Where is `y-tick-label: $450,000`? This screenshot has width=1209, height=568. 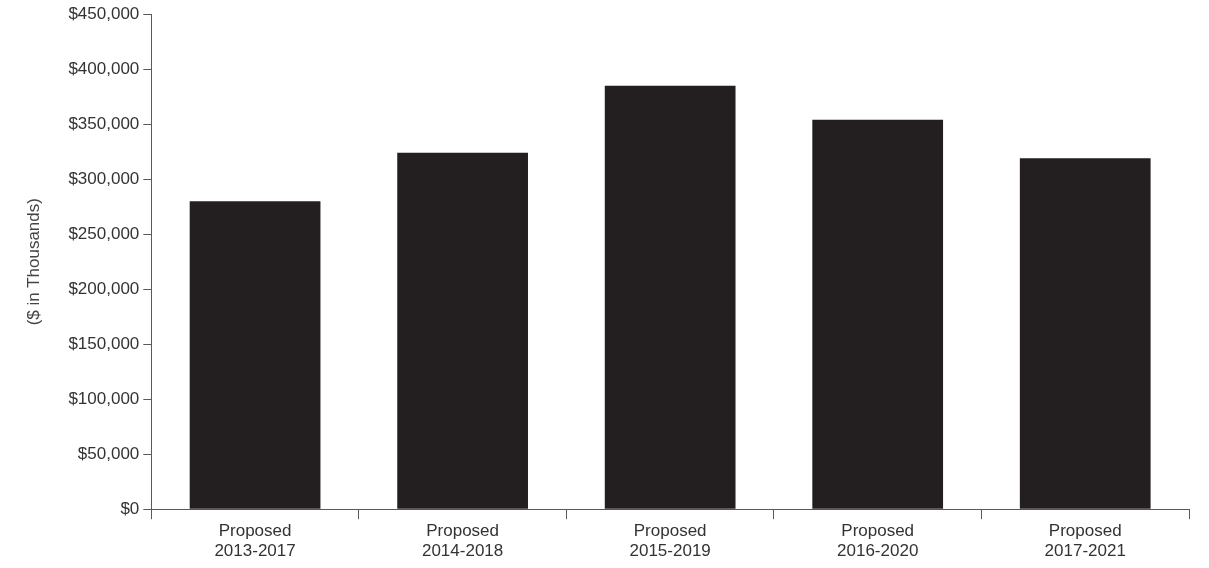
y-tick-label: $450,000 is located at coordinates (104, 13).